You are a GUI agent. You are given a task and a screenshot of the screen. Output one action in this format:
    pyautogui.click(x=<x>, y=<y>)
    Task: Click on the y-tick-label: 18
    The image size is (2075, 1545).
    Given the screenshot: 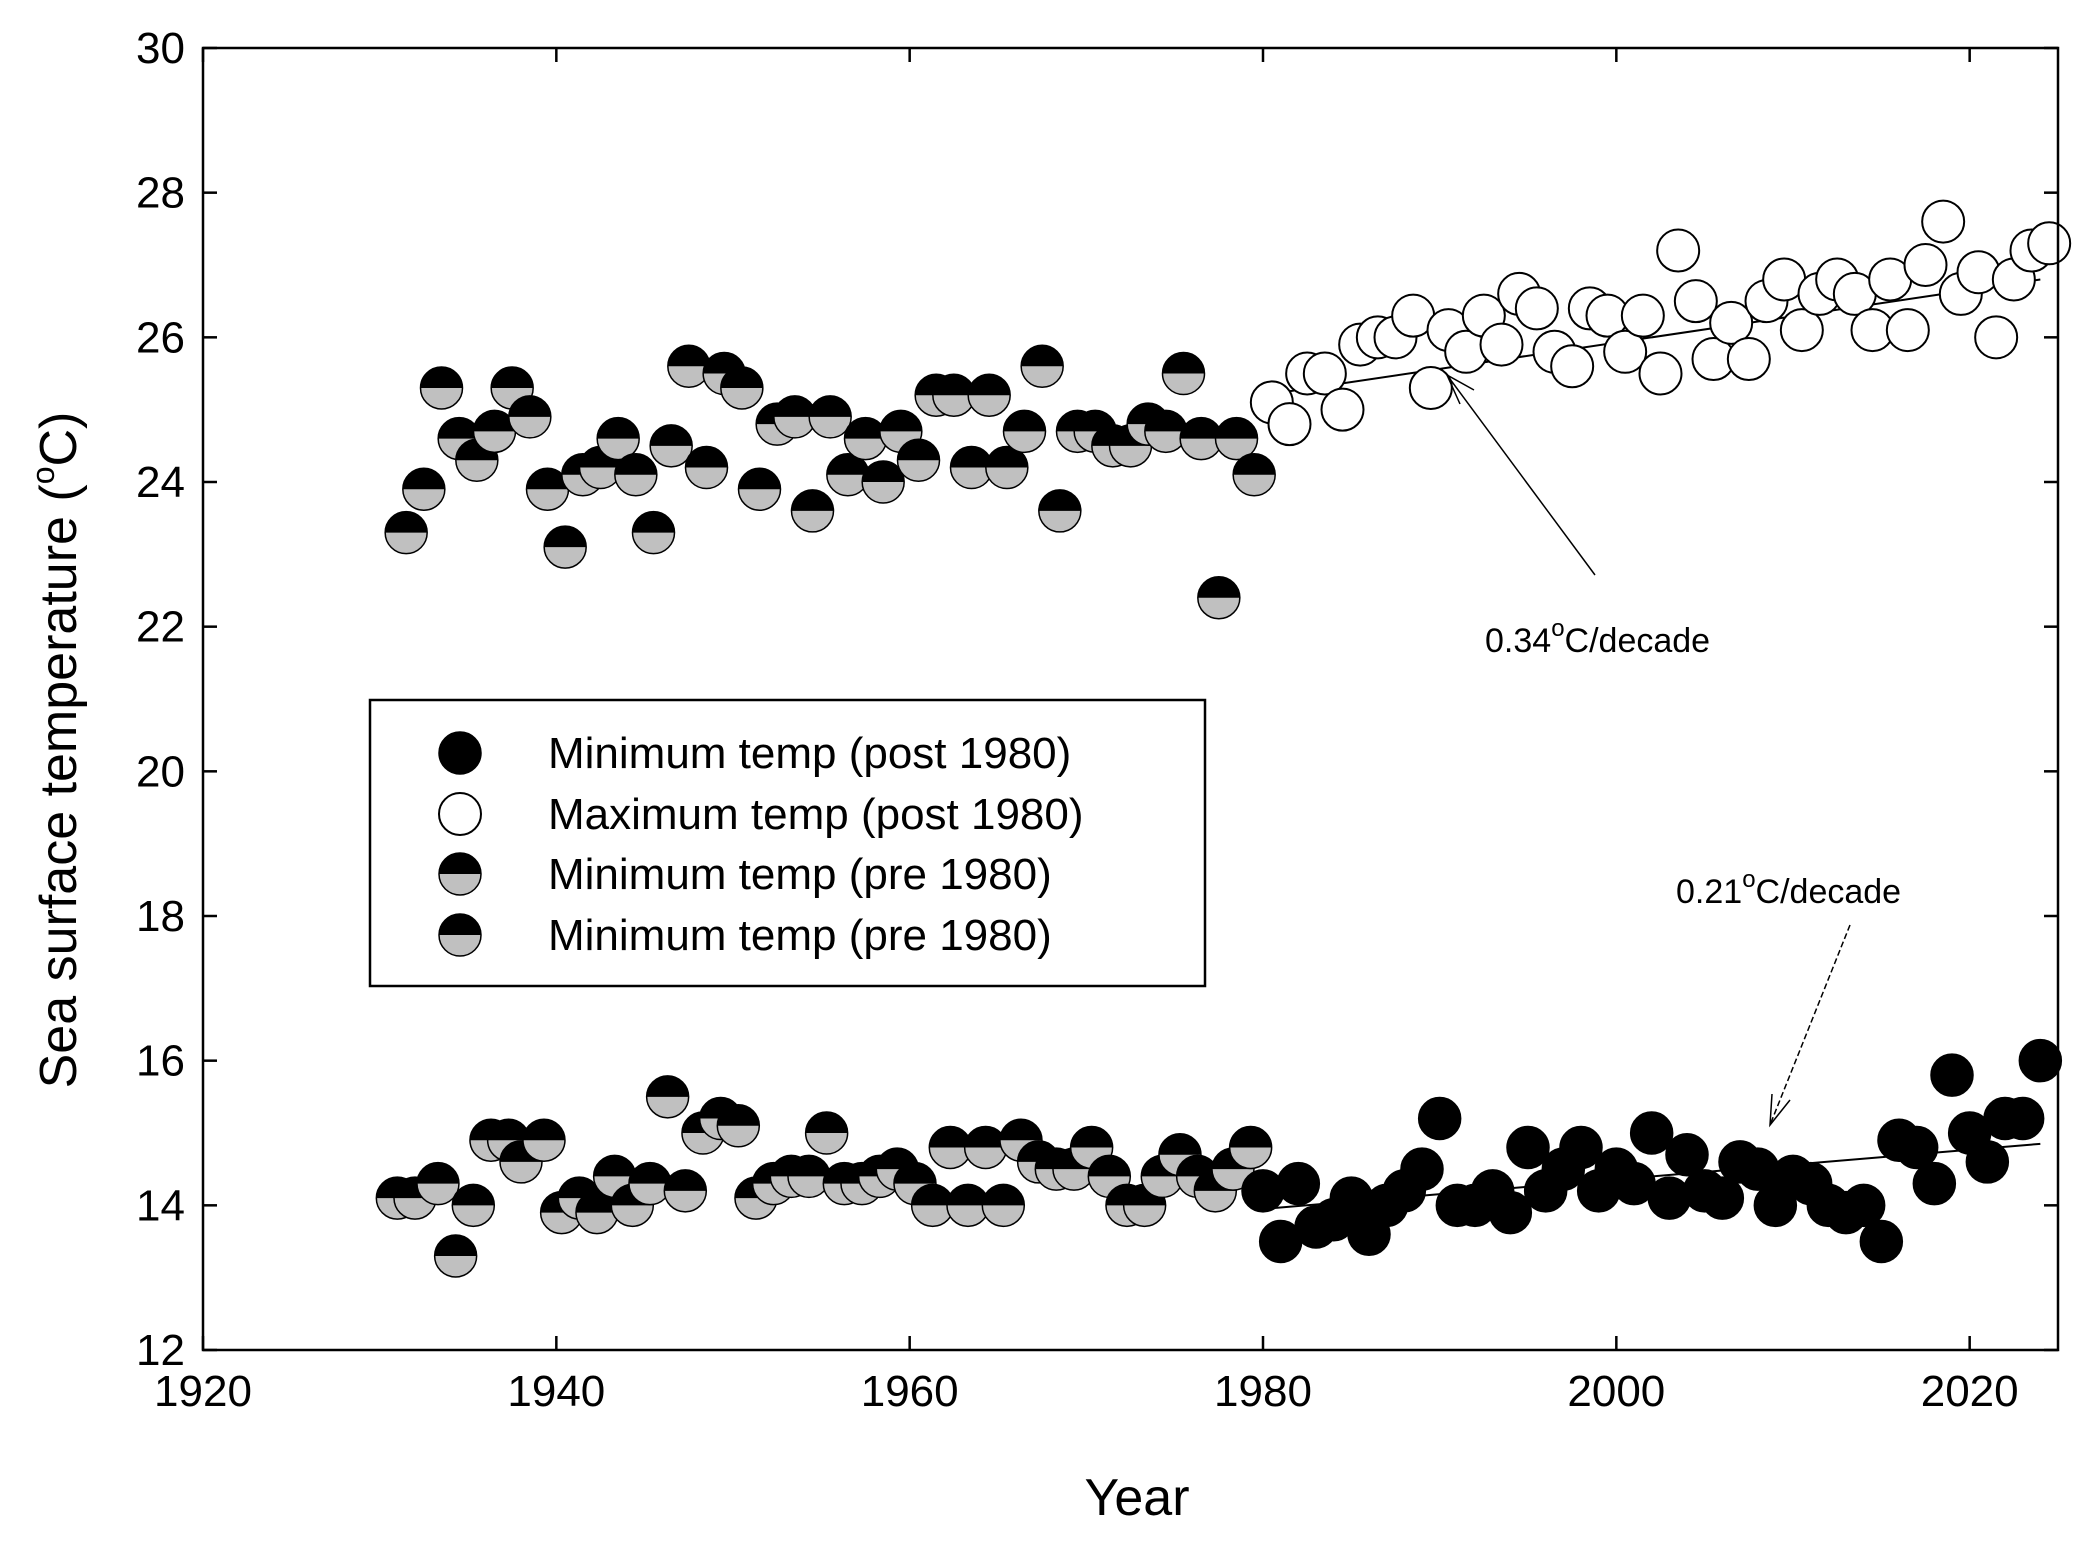 What is the action you would take?
    pyautogui.click(x=160, y=916)
    